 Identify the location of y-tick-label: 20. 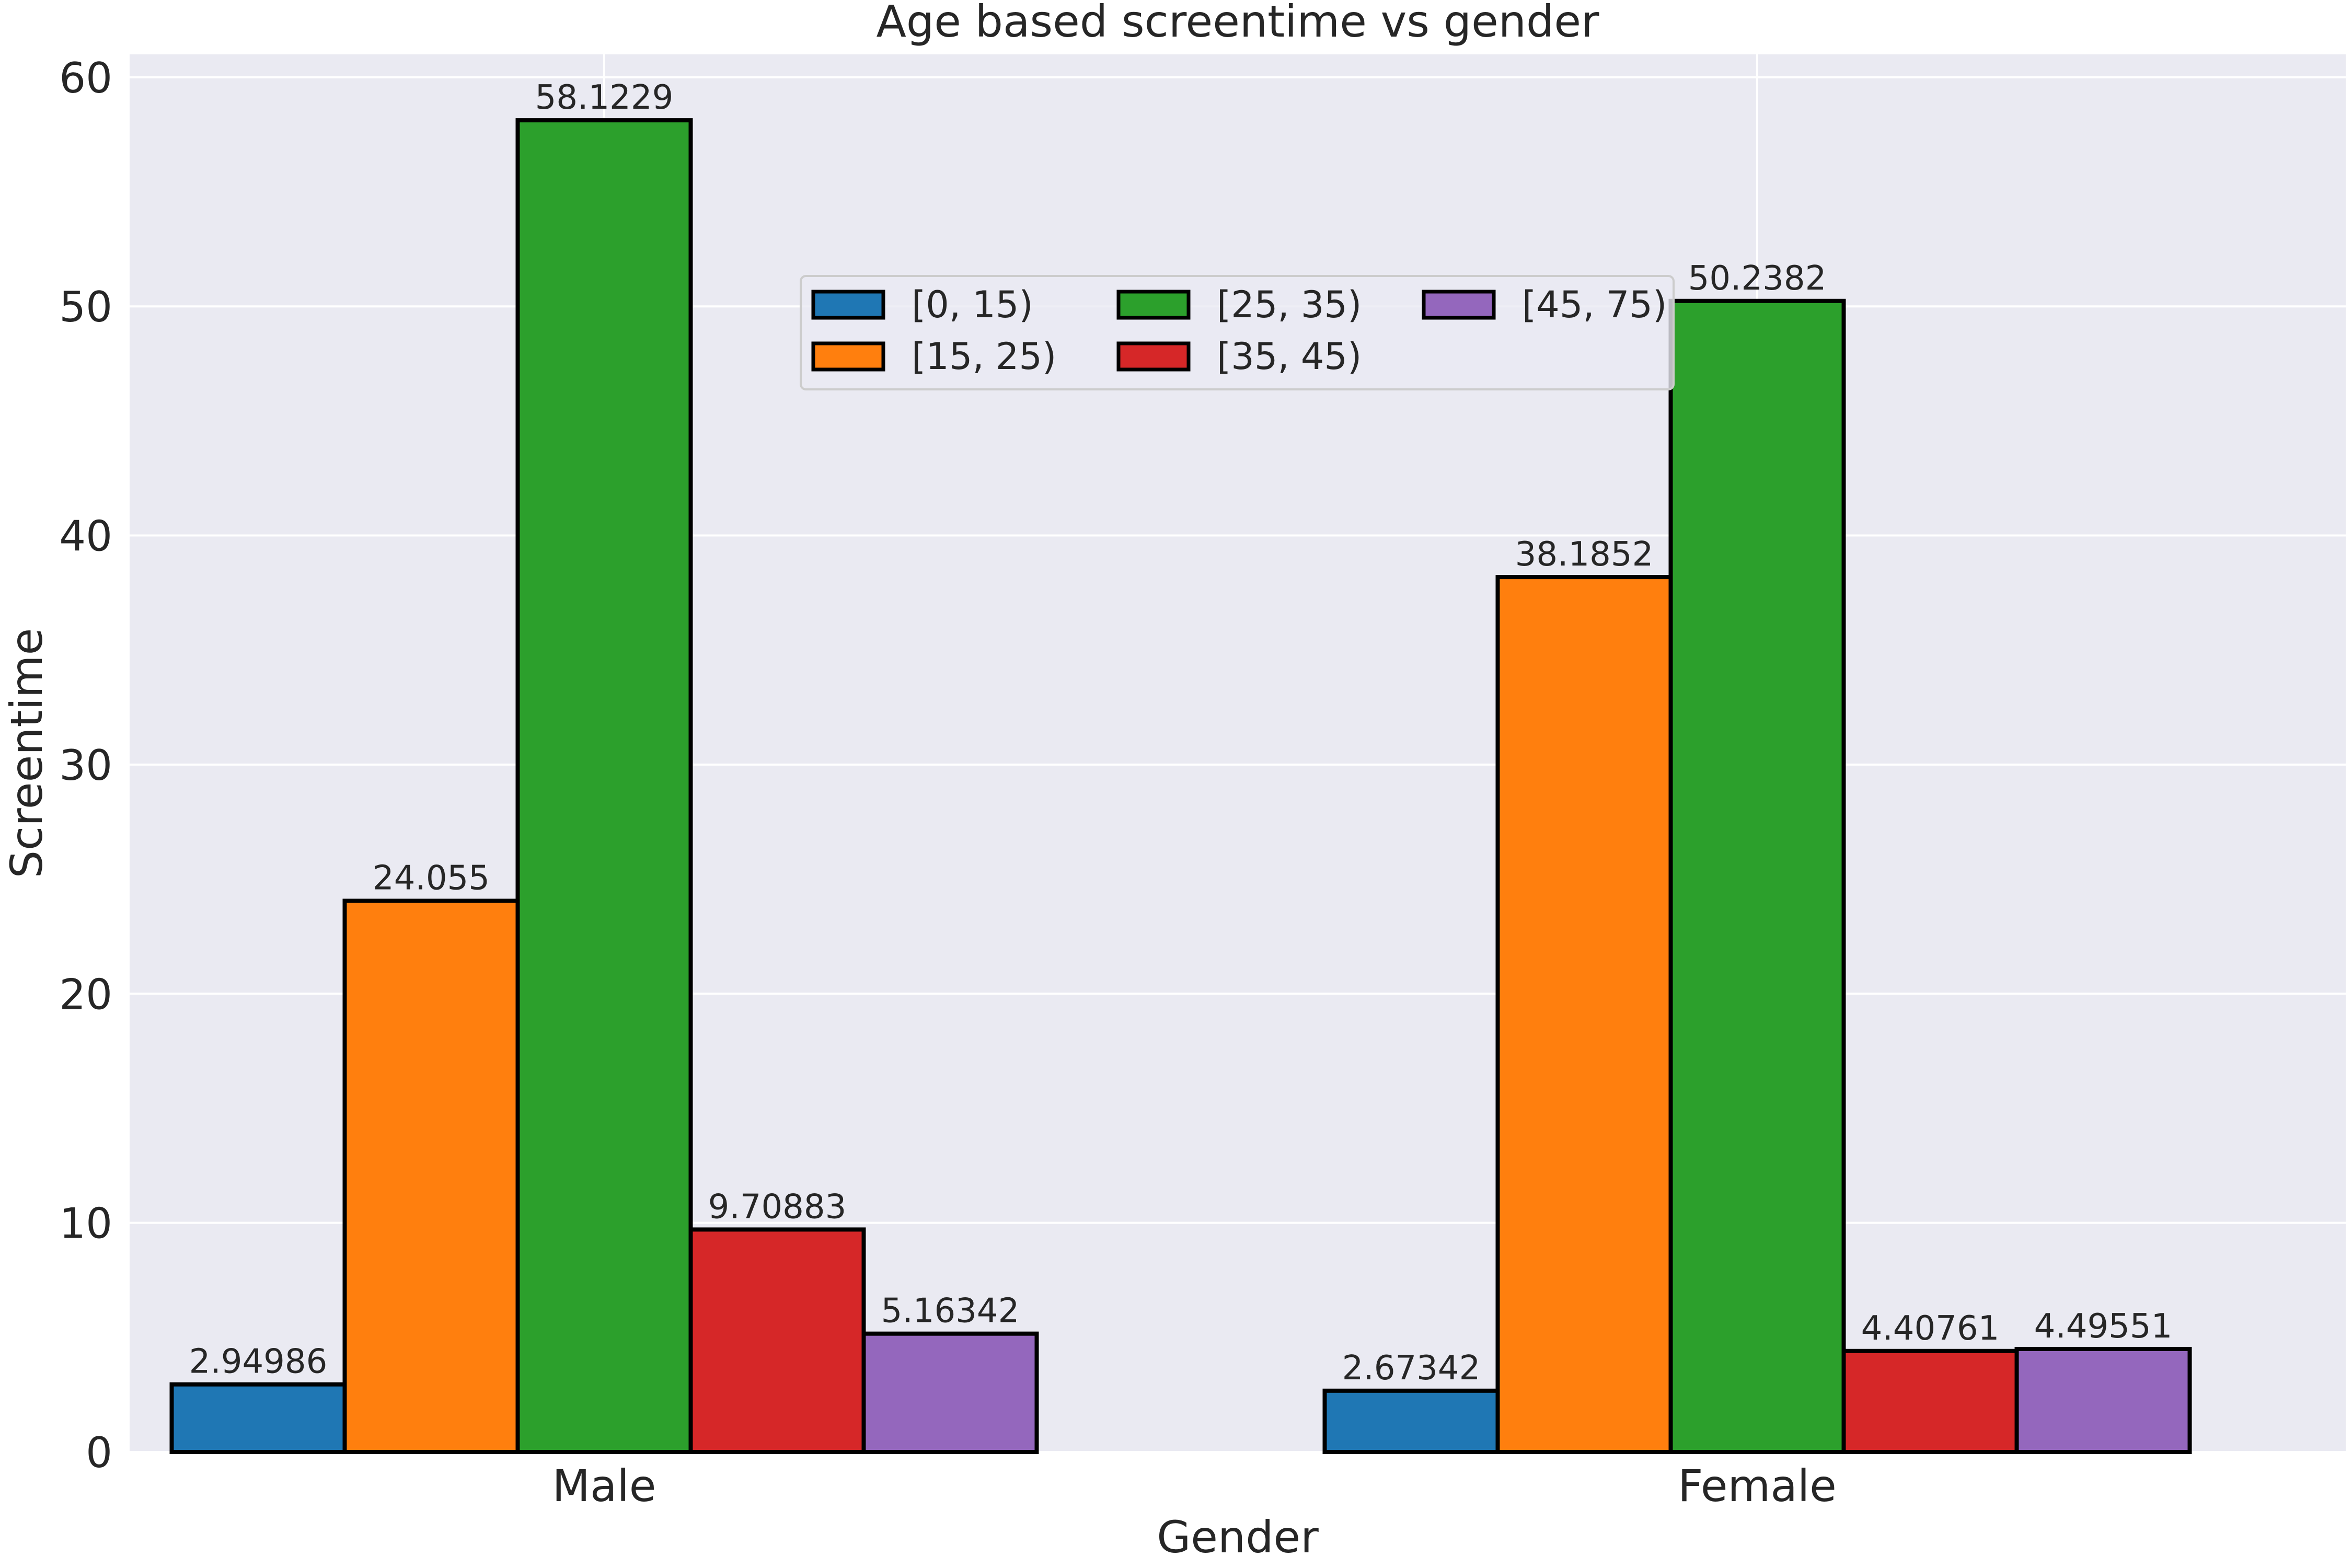
(85, 994).